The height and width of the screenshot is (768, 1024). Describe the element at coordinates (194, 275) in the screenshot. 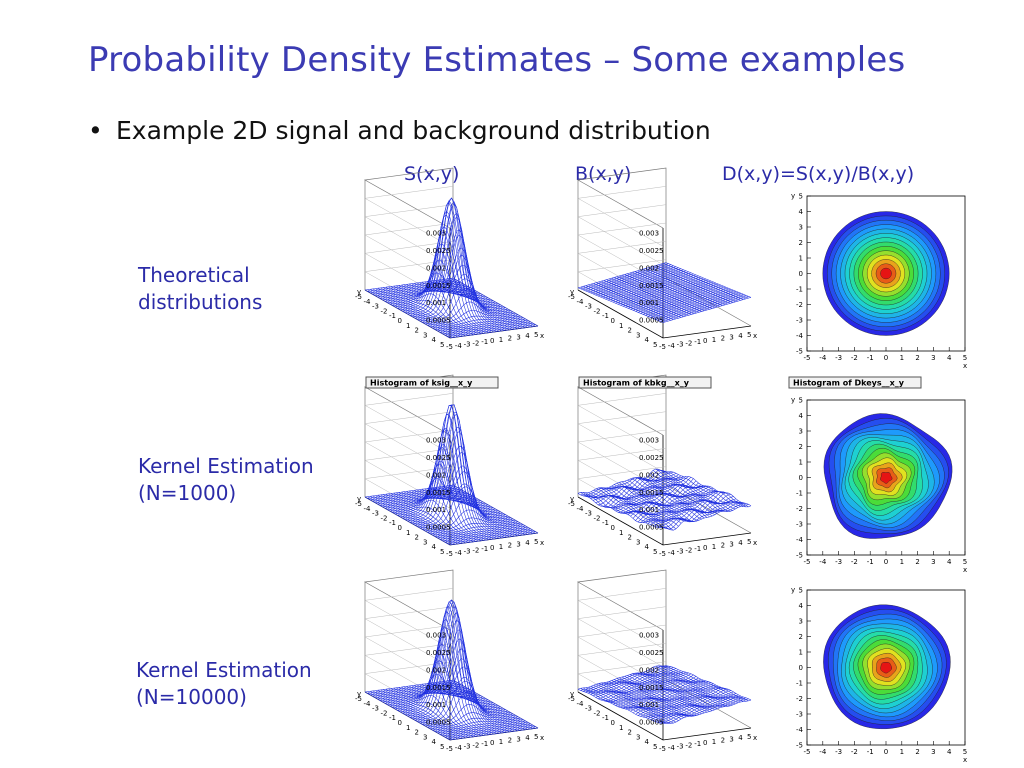

I see `row-label-line1: Theoretical` at that location.